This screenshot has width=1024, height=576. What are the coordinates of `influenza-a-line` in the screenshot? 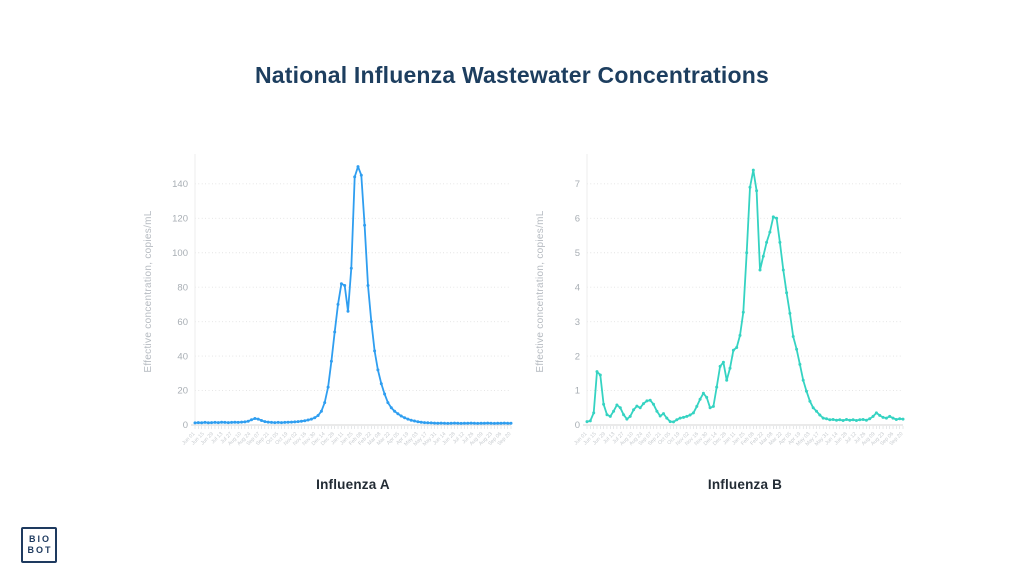 It's located at (353, 295).